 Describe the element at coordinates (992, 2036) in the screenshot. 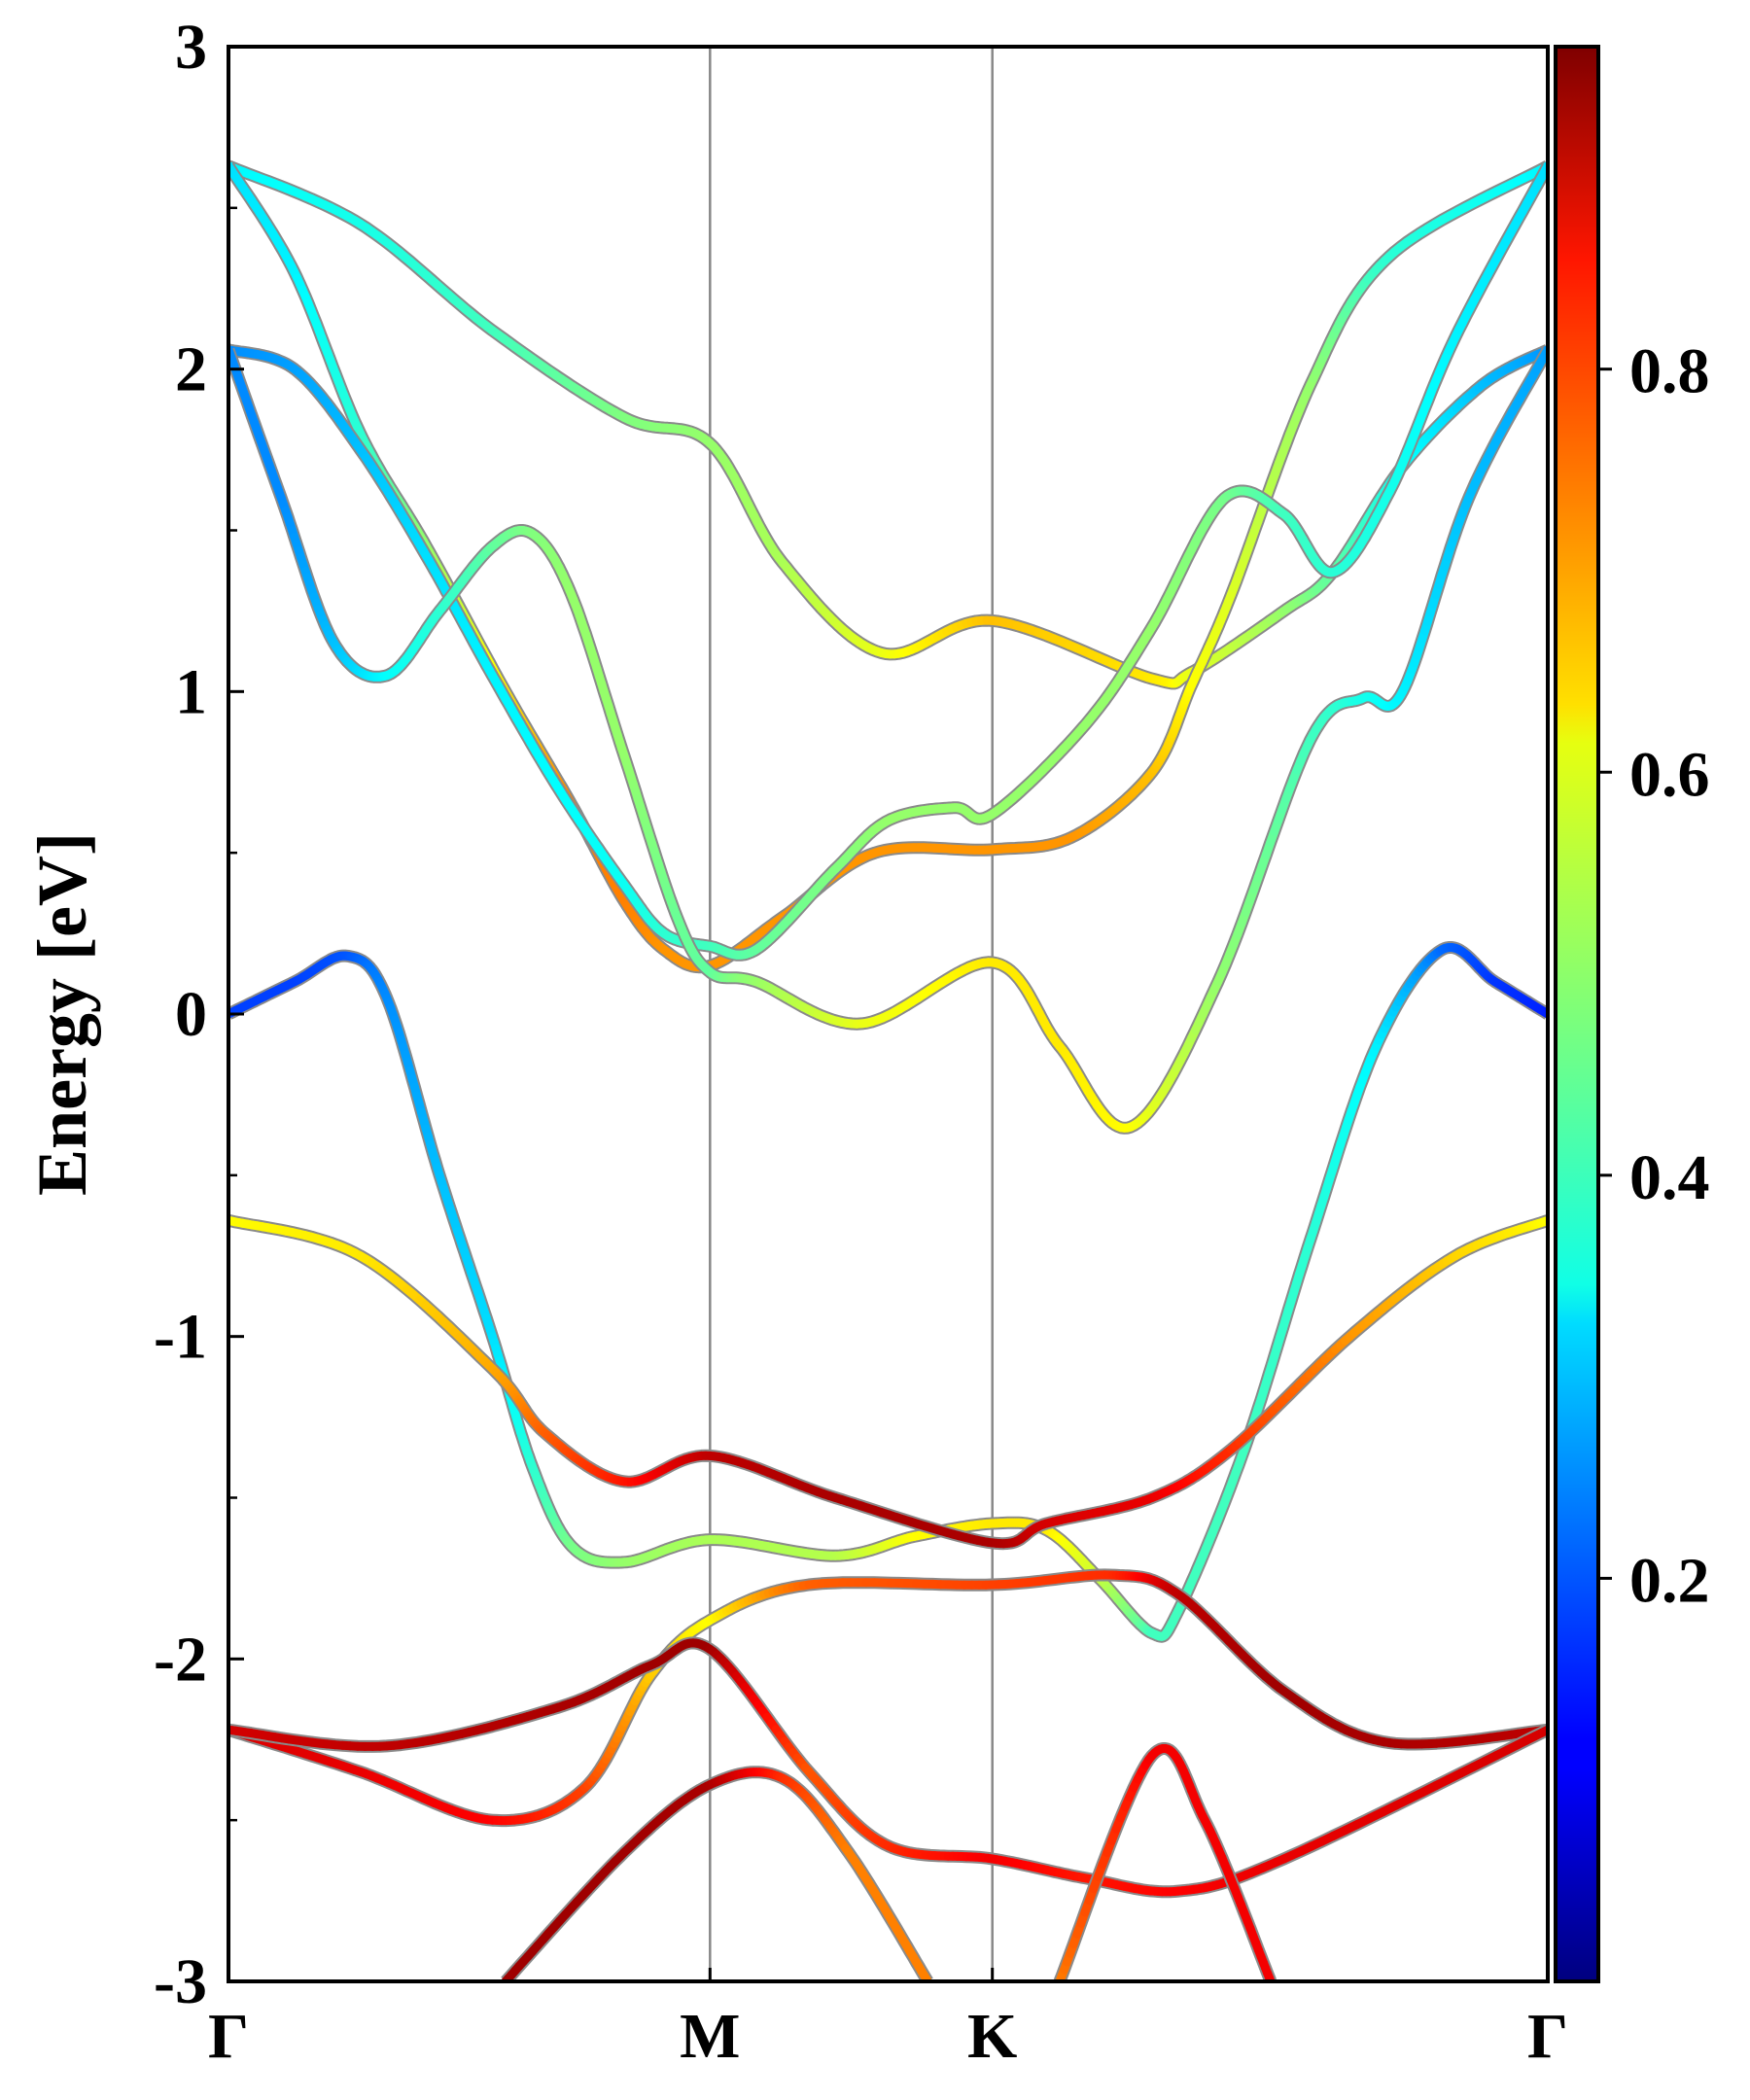

I see `x-tick-label: K` at that location.